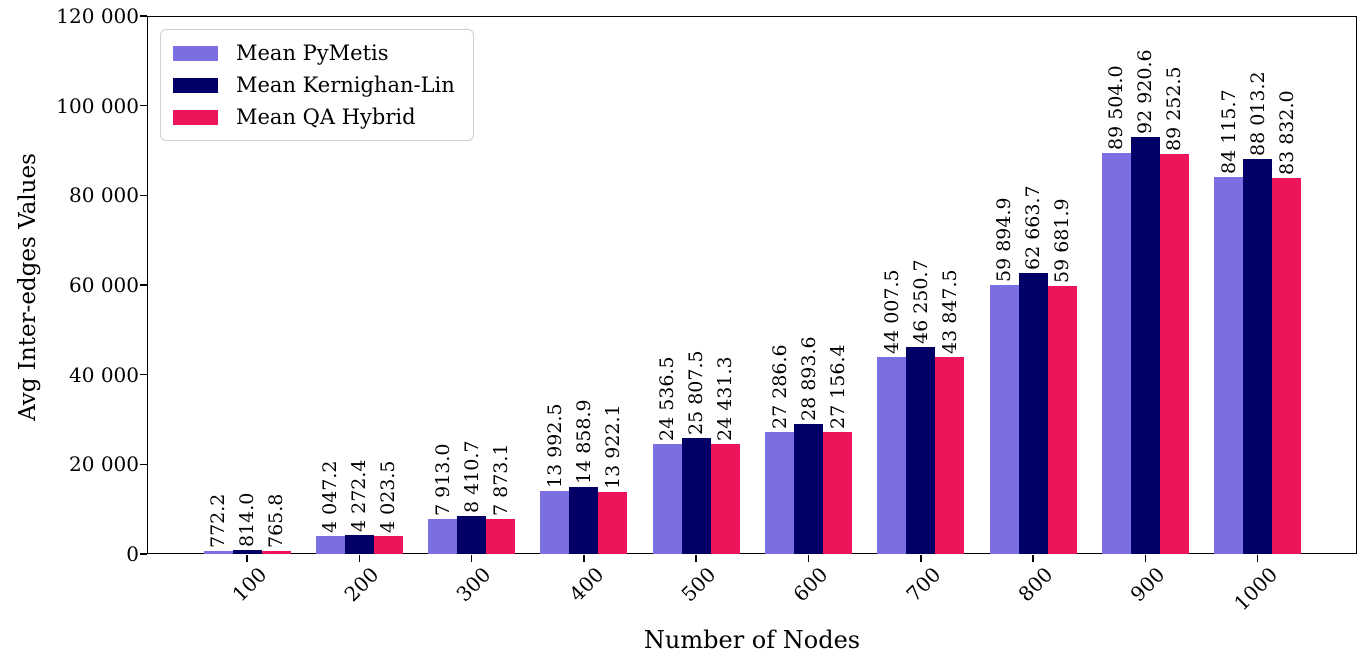  Describe the element at coordinates (1255, 589) in the screenshot. I see `x-axis-tick-label: 1000` at that location.